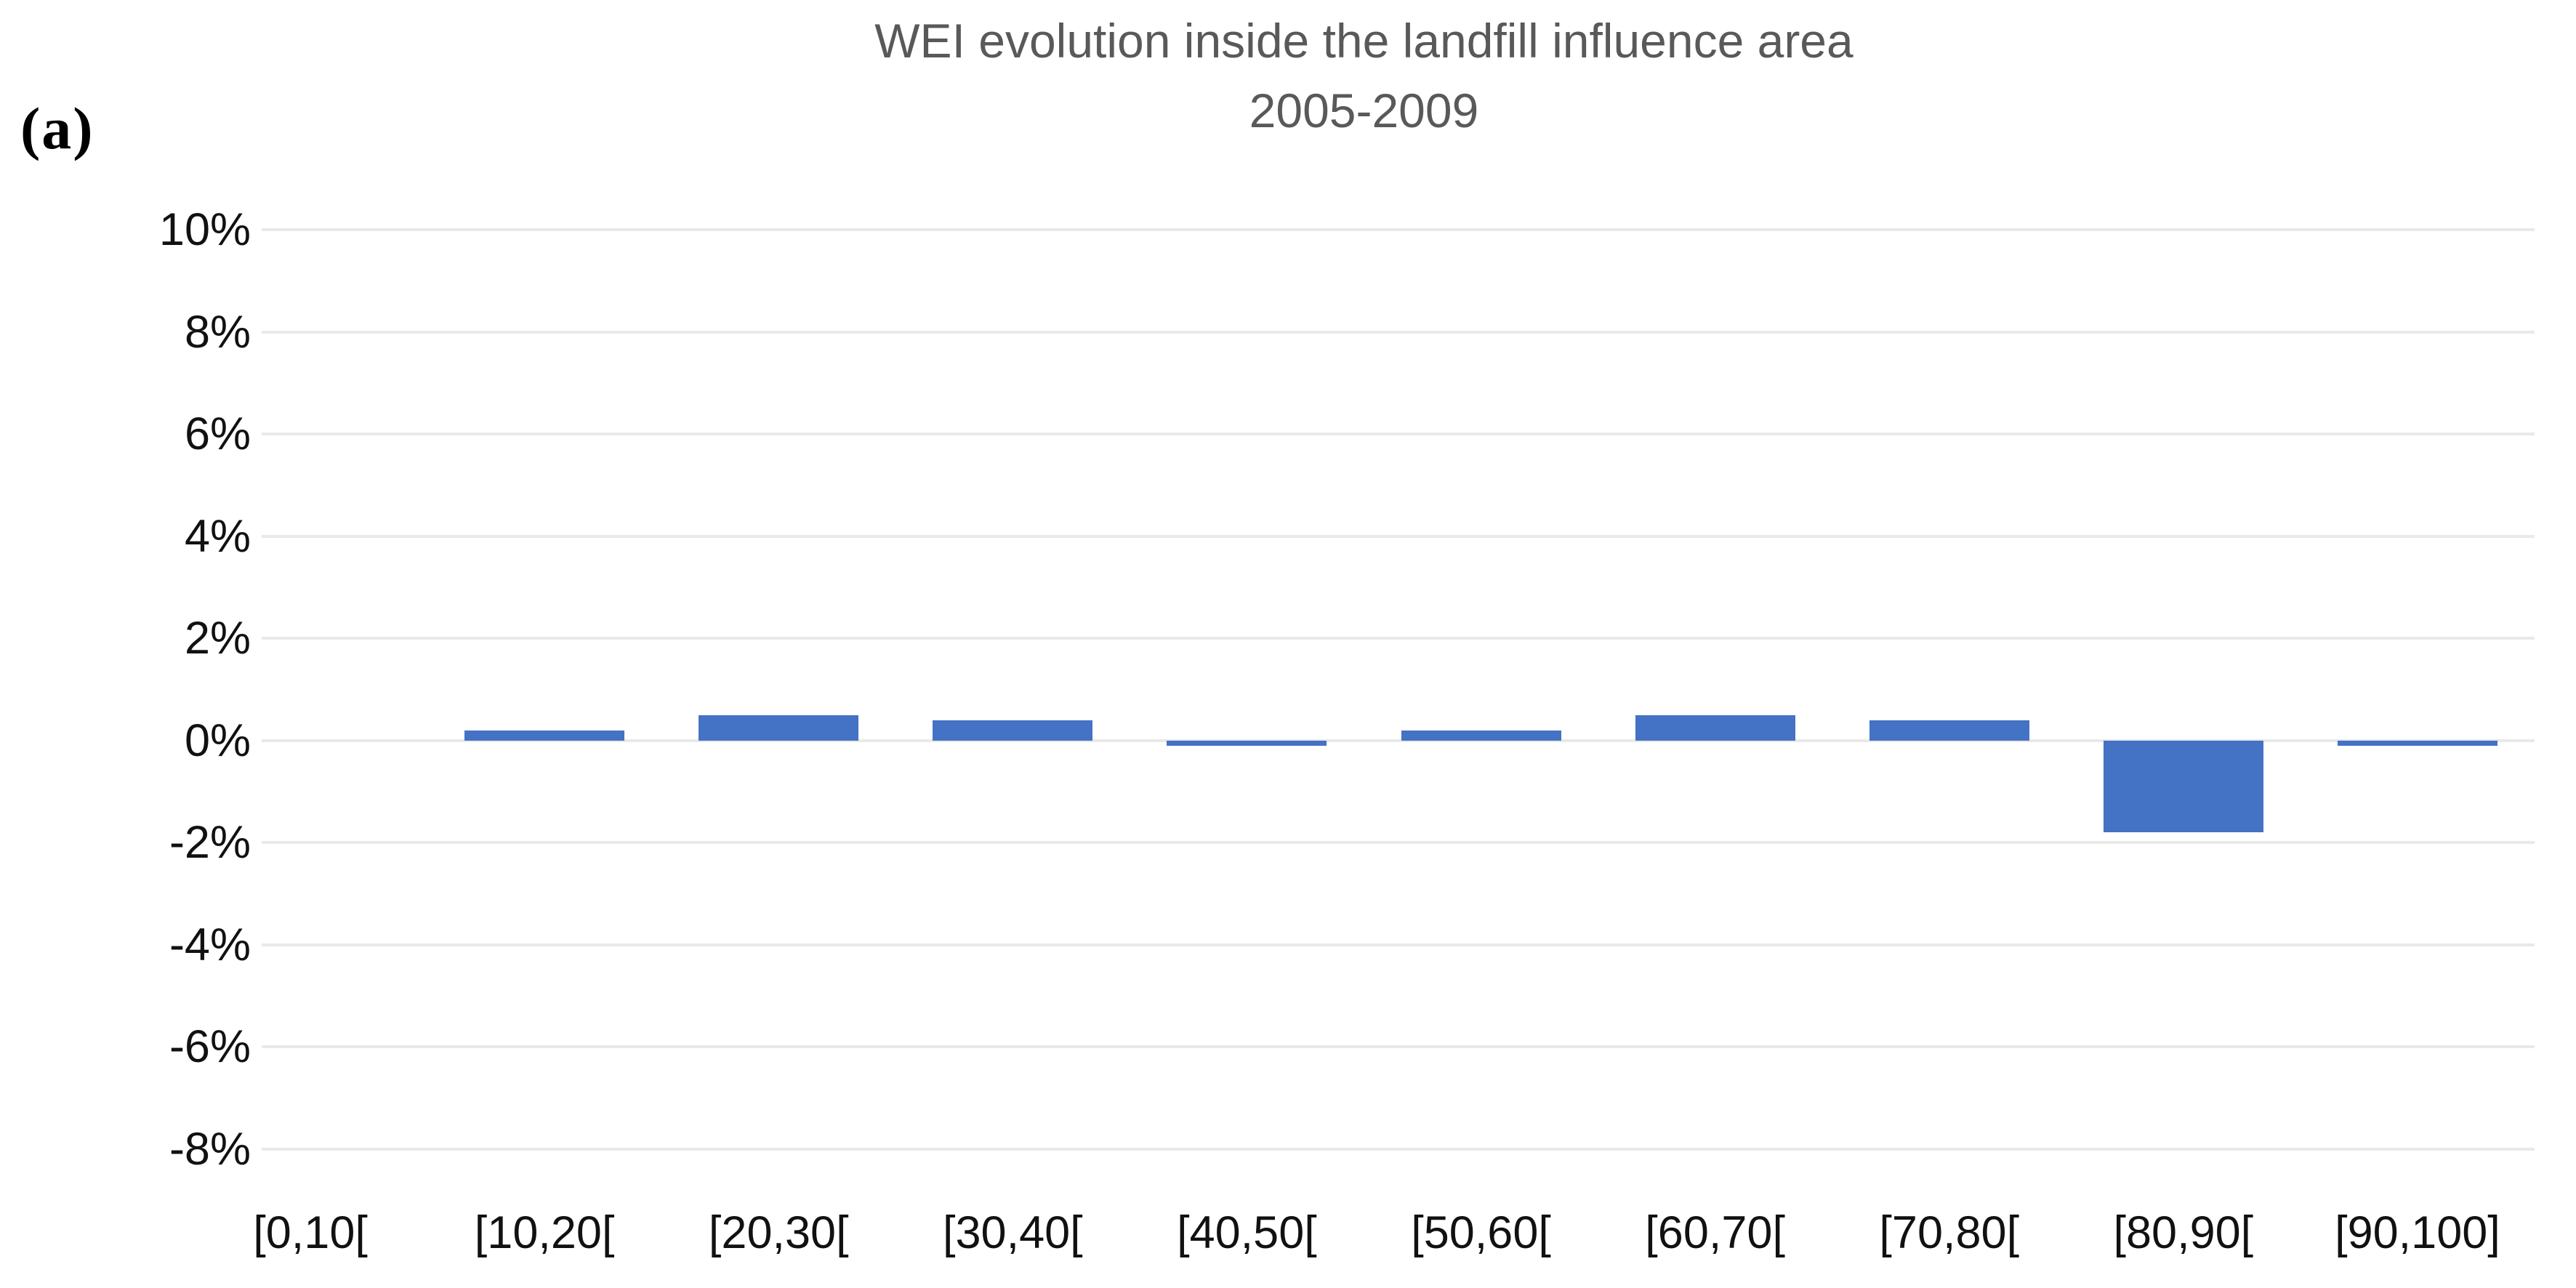  What do you see at coordinates (217, 536) in the screenshot?
I see `y-axis-tick-label: 4%` at bounding box center [217, 536].